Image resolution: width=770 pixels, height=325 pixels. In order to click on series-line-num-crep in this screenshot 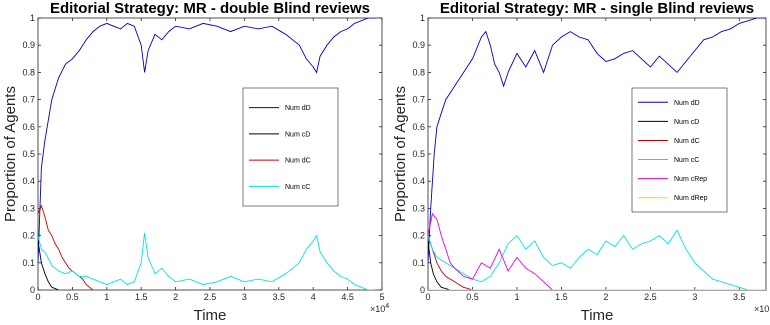, I will do `click(490, 251)`.